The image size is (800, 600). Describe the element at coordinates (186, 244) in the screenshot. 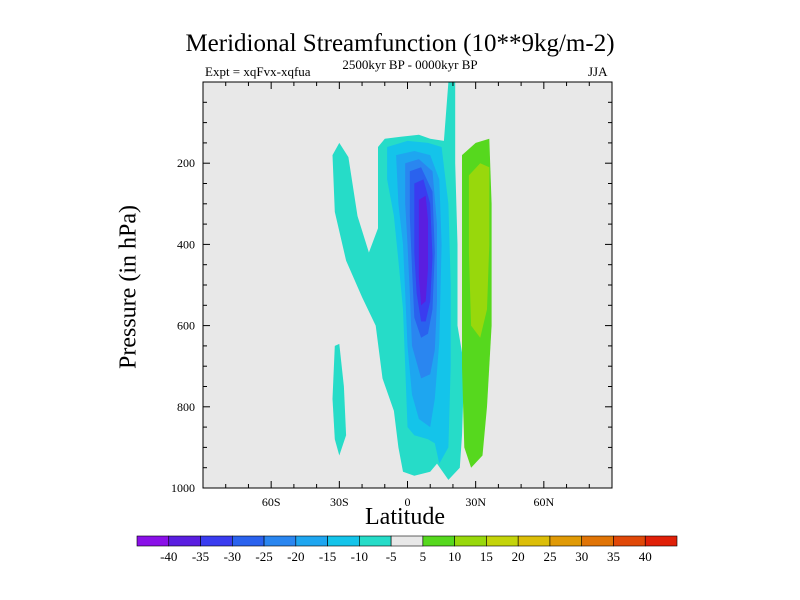

I see `y-tick-label: 400` at that location.